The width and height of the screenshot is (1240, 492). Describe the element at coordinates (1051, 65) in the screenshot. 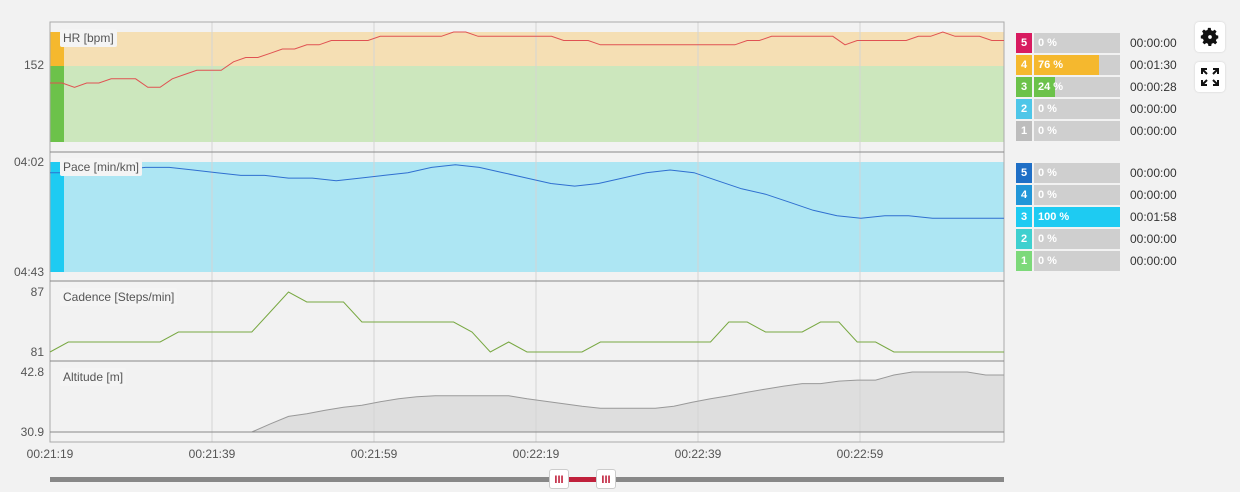

I see `hr-zone-percent: 76 %` at that location.